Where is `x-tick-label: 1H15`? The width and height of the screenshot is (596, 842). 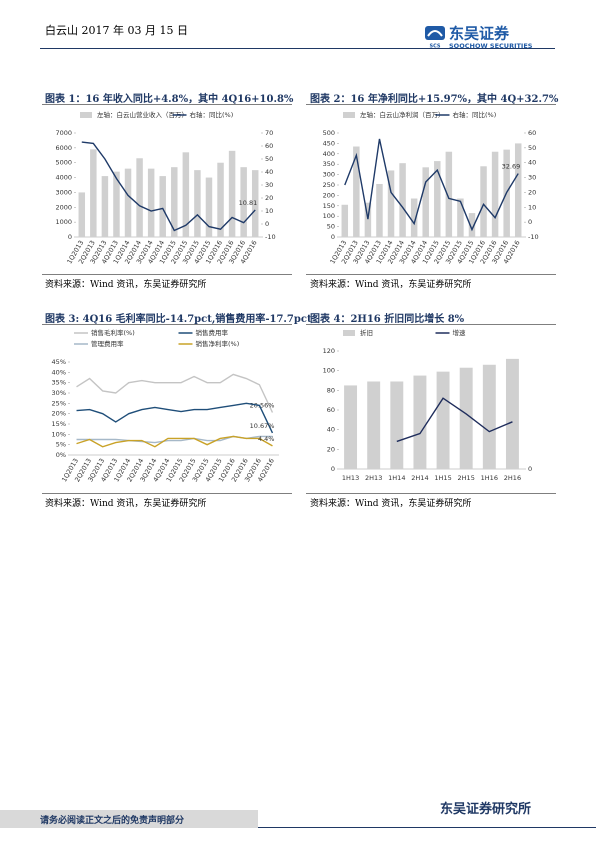 x-tick-label: 1H15 is located at coordinates (442, 478).